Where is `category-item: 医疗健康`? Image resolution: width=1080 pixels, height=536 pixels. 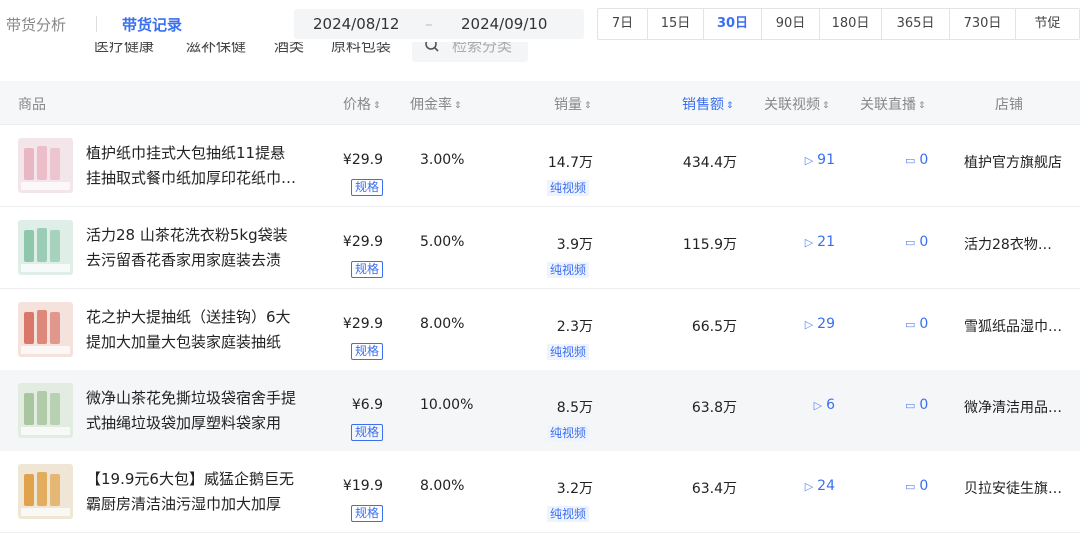
category-item: 医疗健康 is located at coordinates (124, 48).